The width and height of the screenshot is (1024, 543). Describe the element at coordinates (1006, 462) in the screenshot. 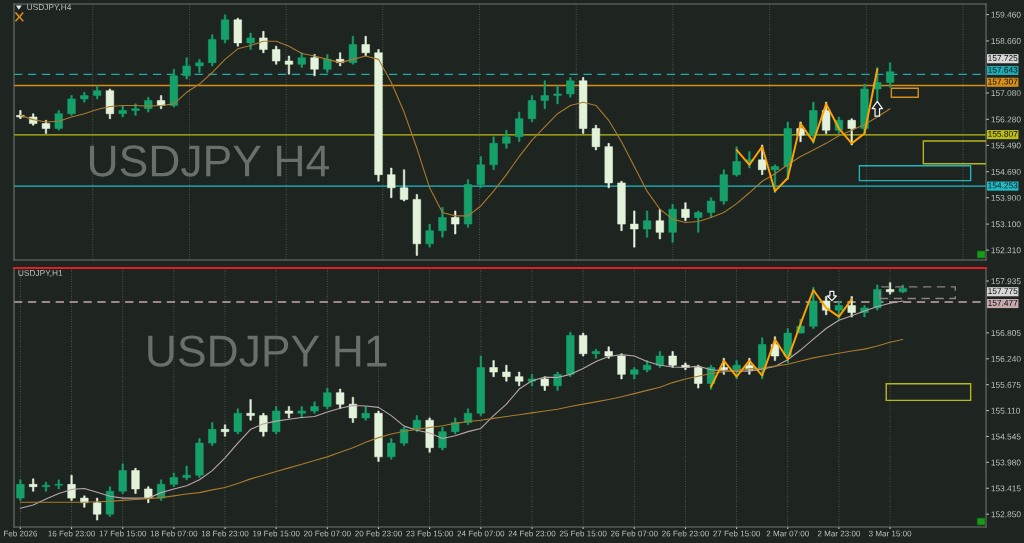

I see `y-tick-label: 153.980` at that location.